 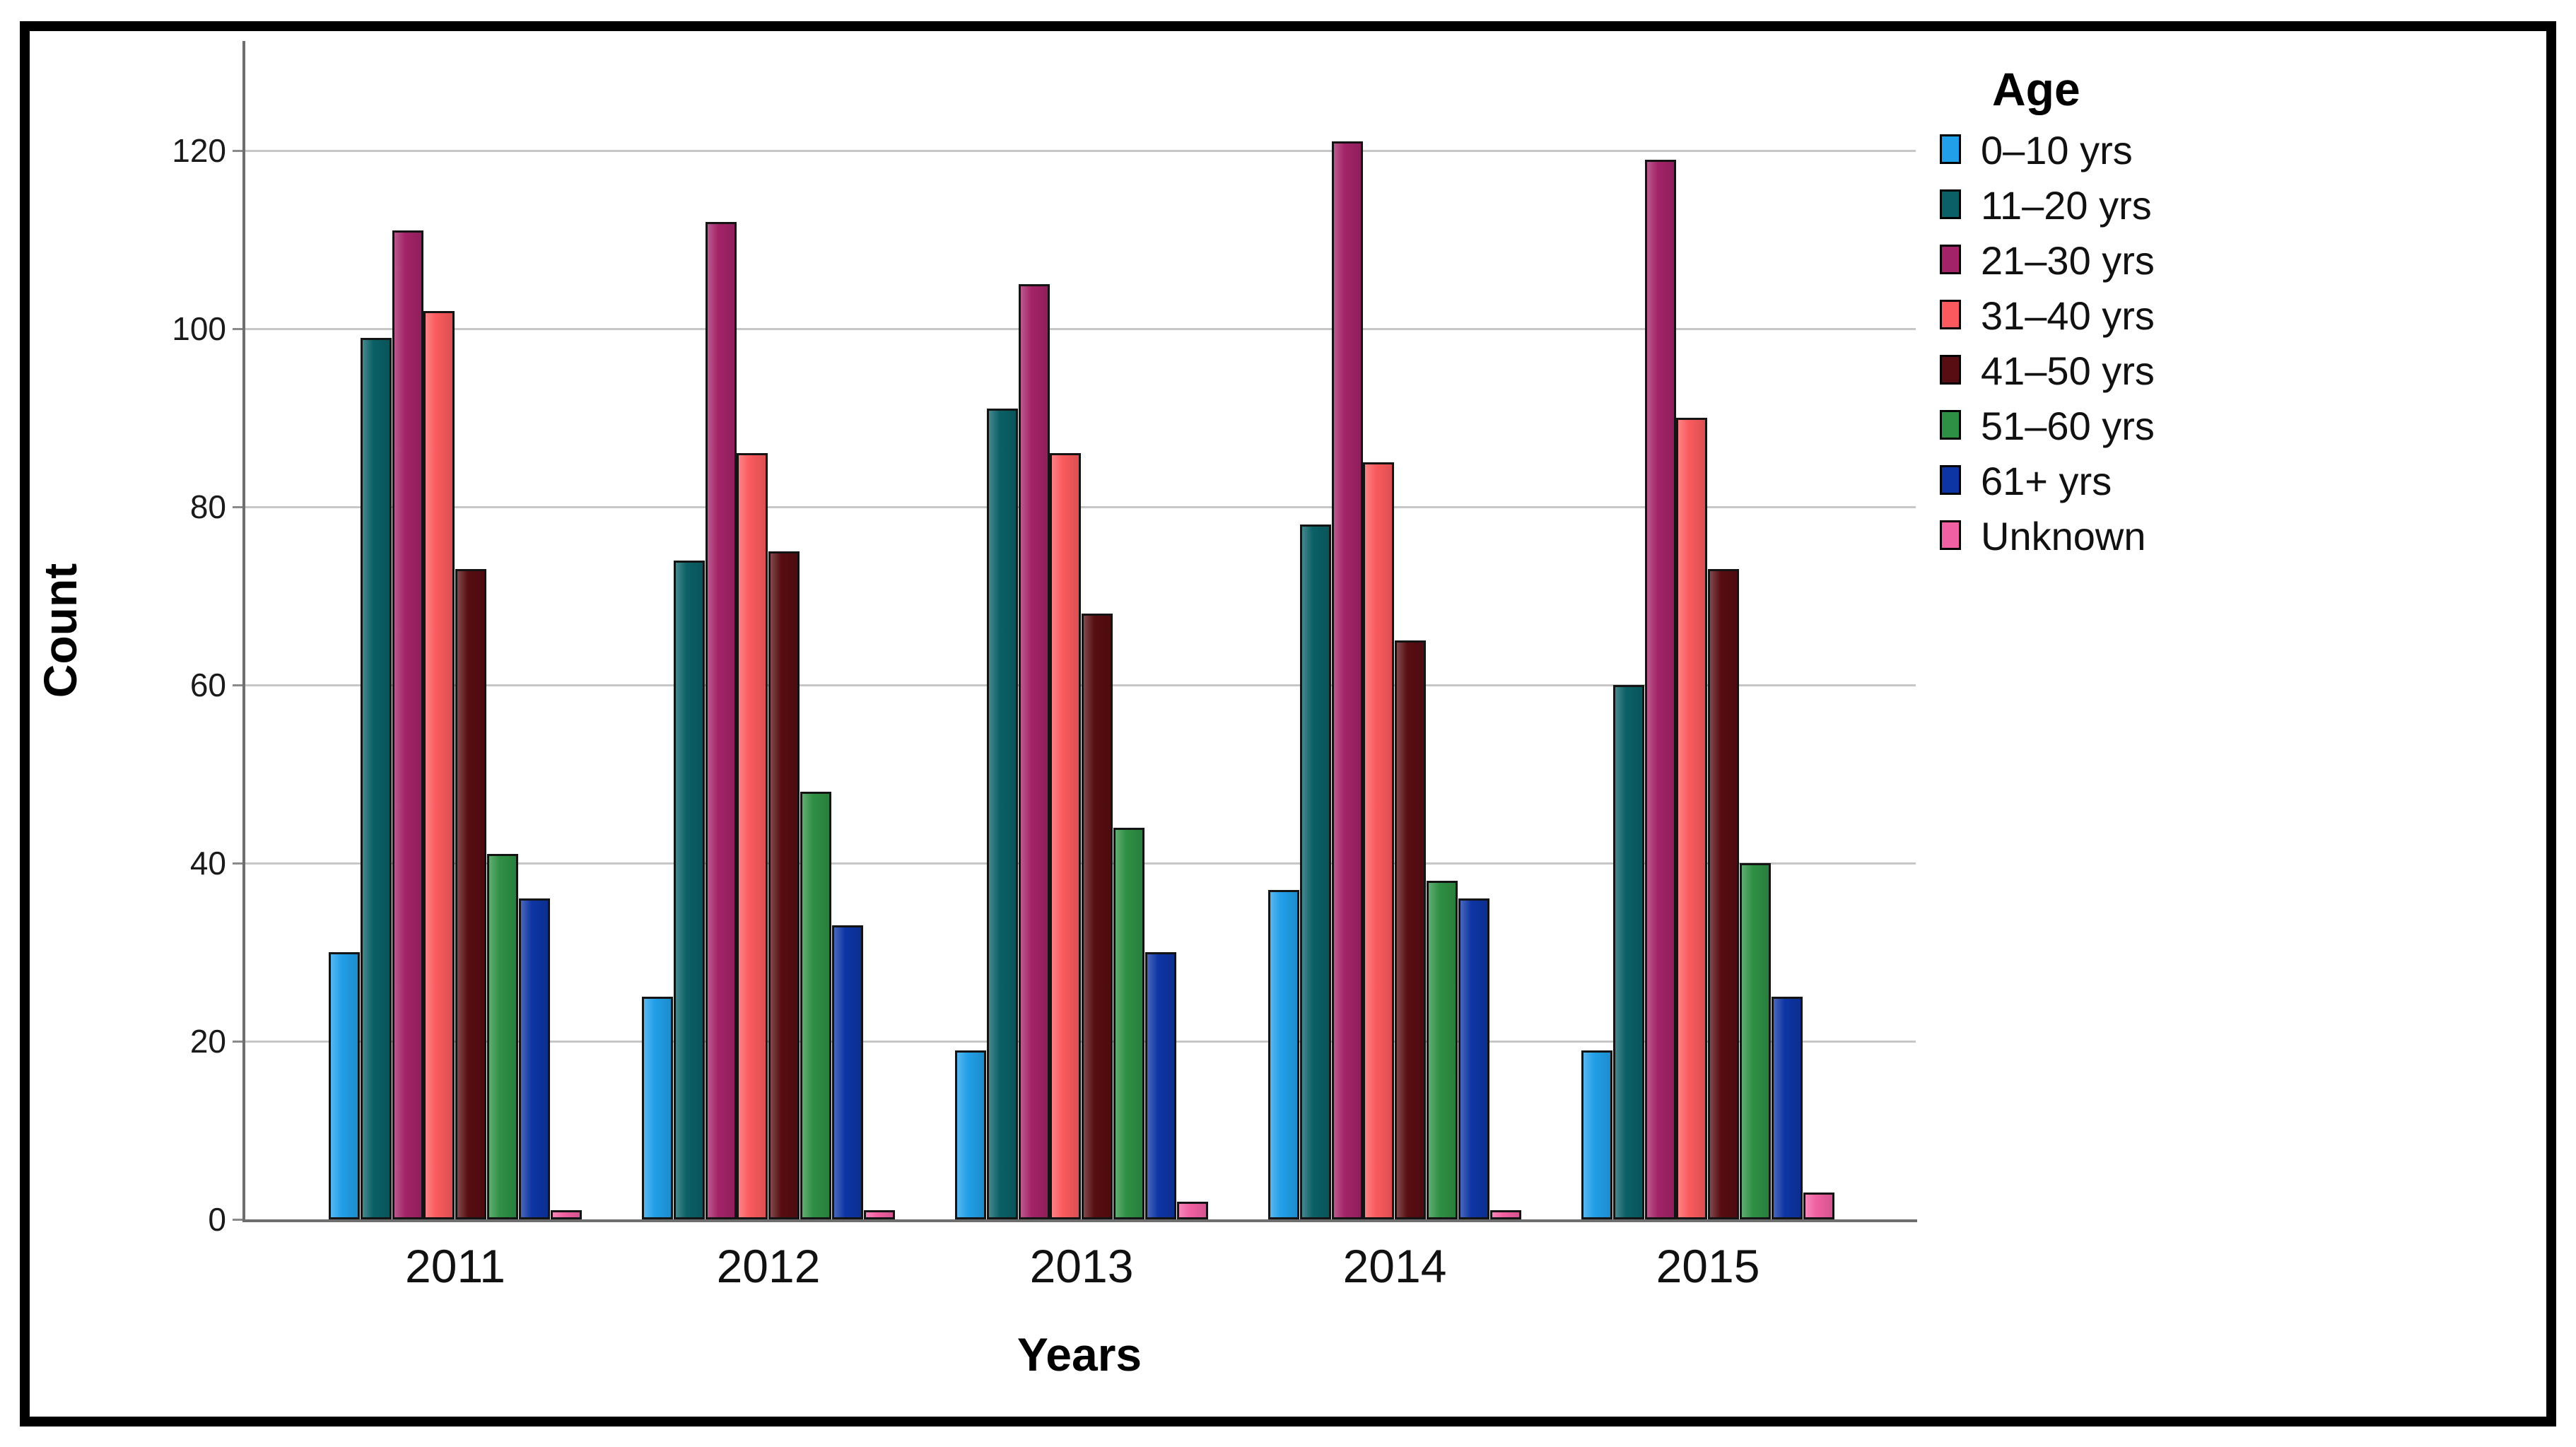 What do you see at coordinates (1951, 425) in the screenshot?
I see `legend-swatch-51–60-yrs` at bounding box center [1951, 425].